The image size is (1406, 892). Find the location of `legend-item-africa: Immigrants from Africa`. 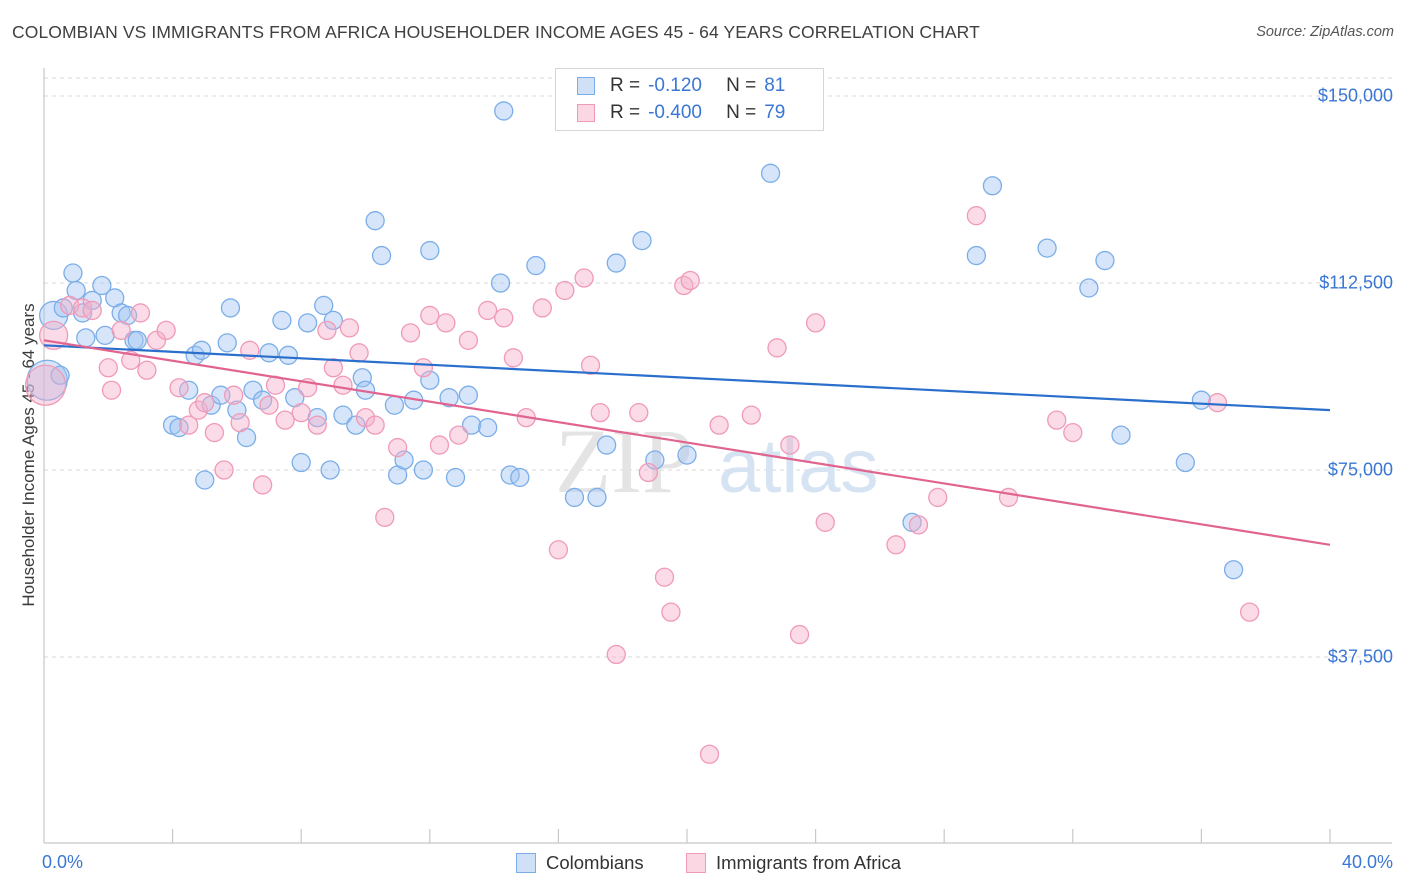

legend-item-africa: Immigrants from Africa is located at coordinates (793, 863).